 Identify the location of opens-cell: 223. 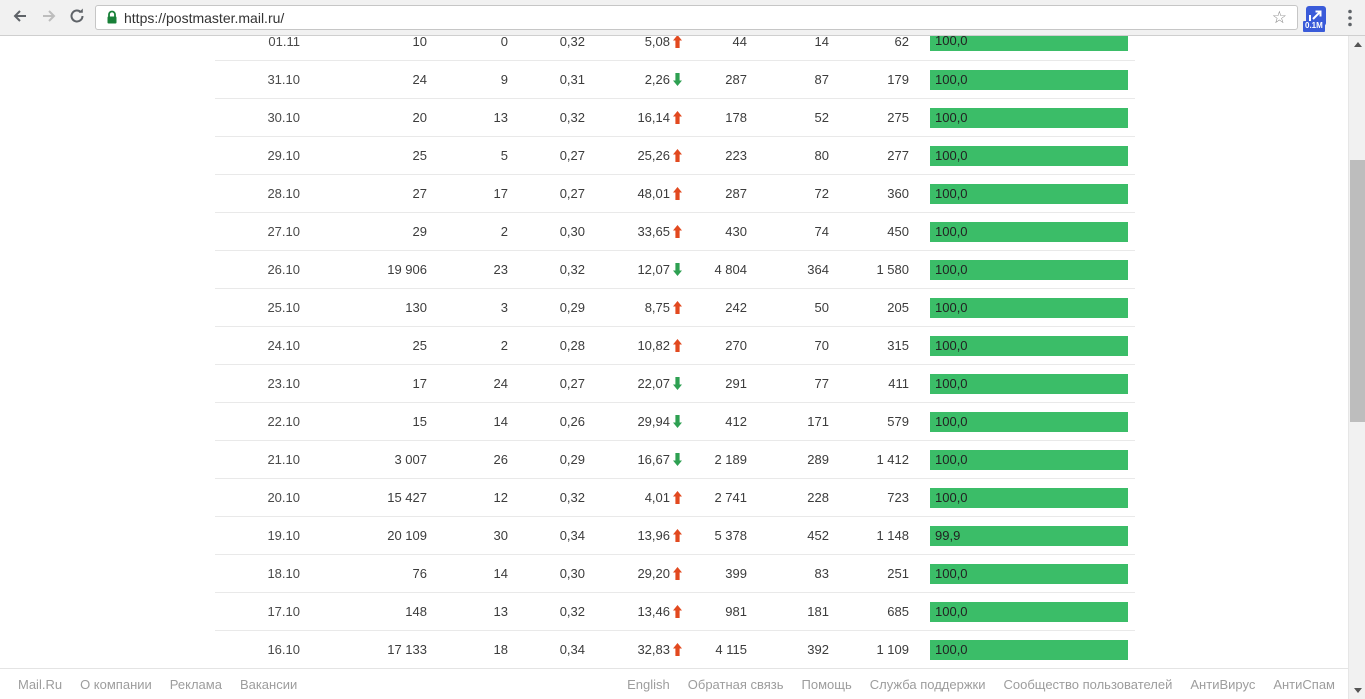
(736, 155).